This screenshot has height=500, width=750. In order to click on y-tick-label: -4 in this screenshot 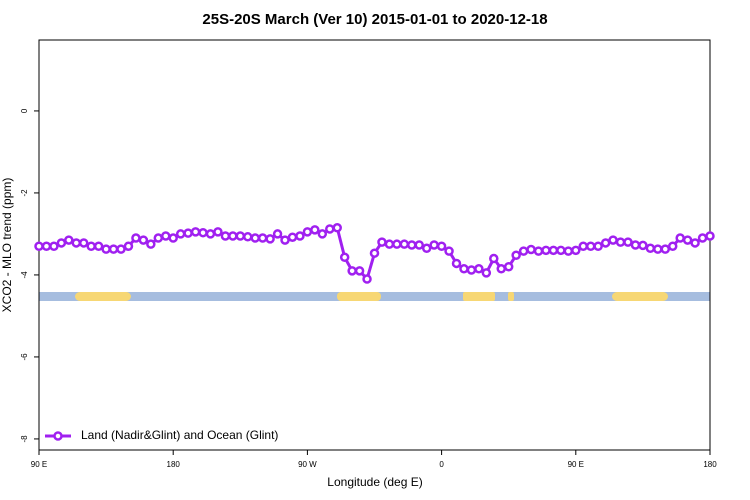, I will do `click(24, 275)`.